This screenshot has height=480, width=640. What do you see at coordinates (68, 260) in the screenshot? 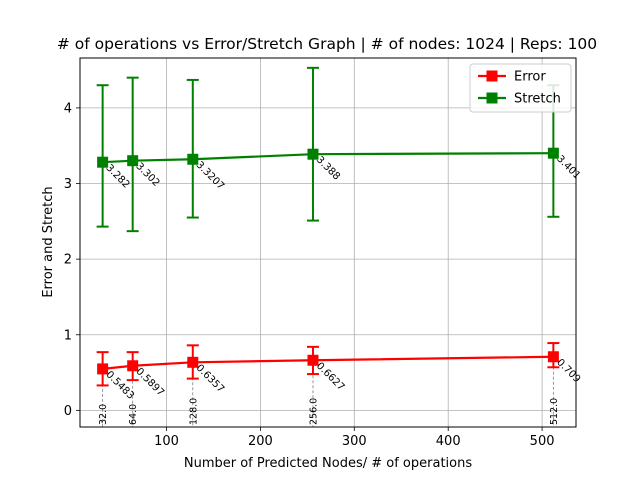
I see `y-tick-label: 2` at bounding box center [68, 260].